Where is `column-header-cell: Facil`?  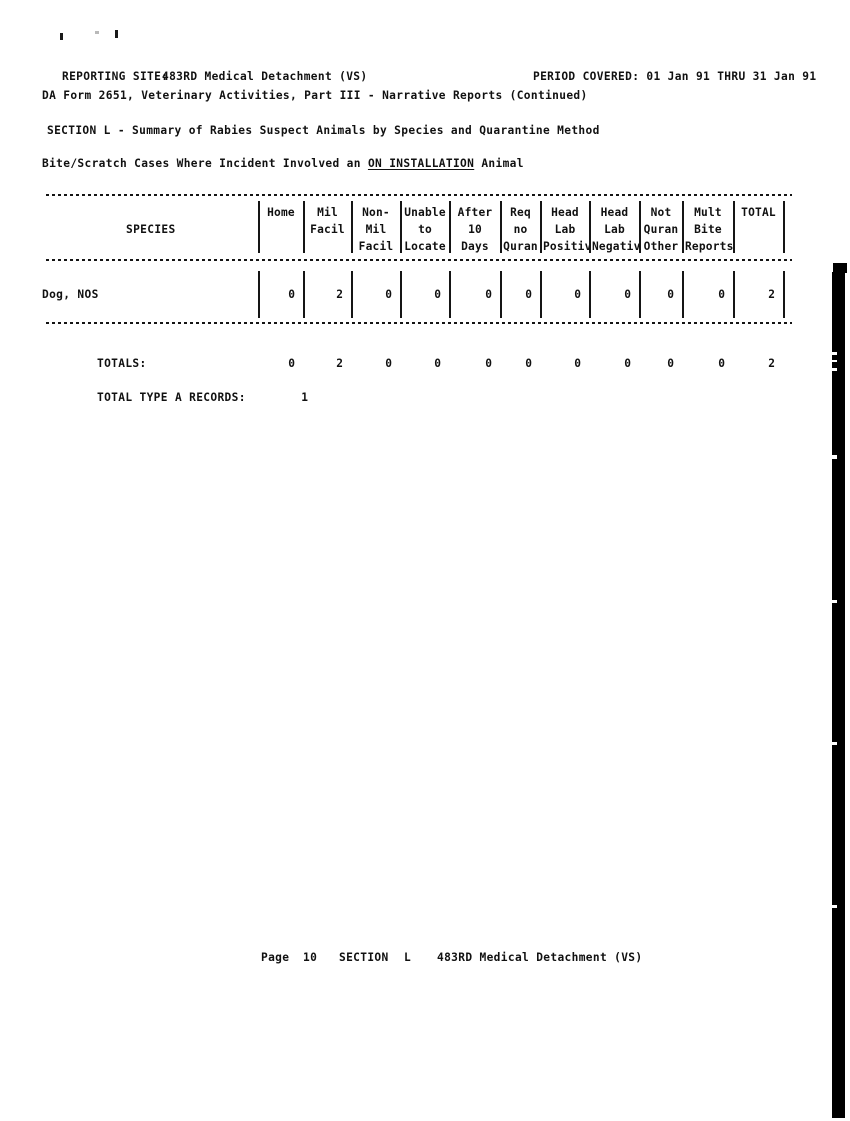 column-header-cell: Facil is located at coordinates (327, 229).